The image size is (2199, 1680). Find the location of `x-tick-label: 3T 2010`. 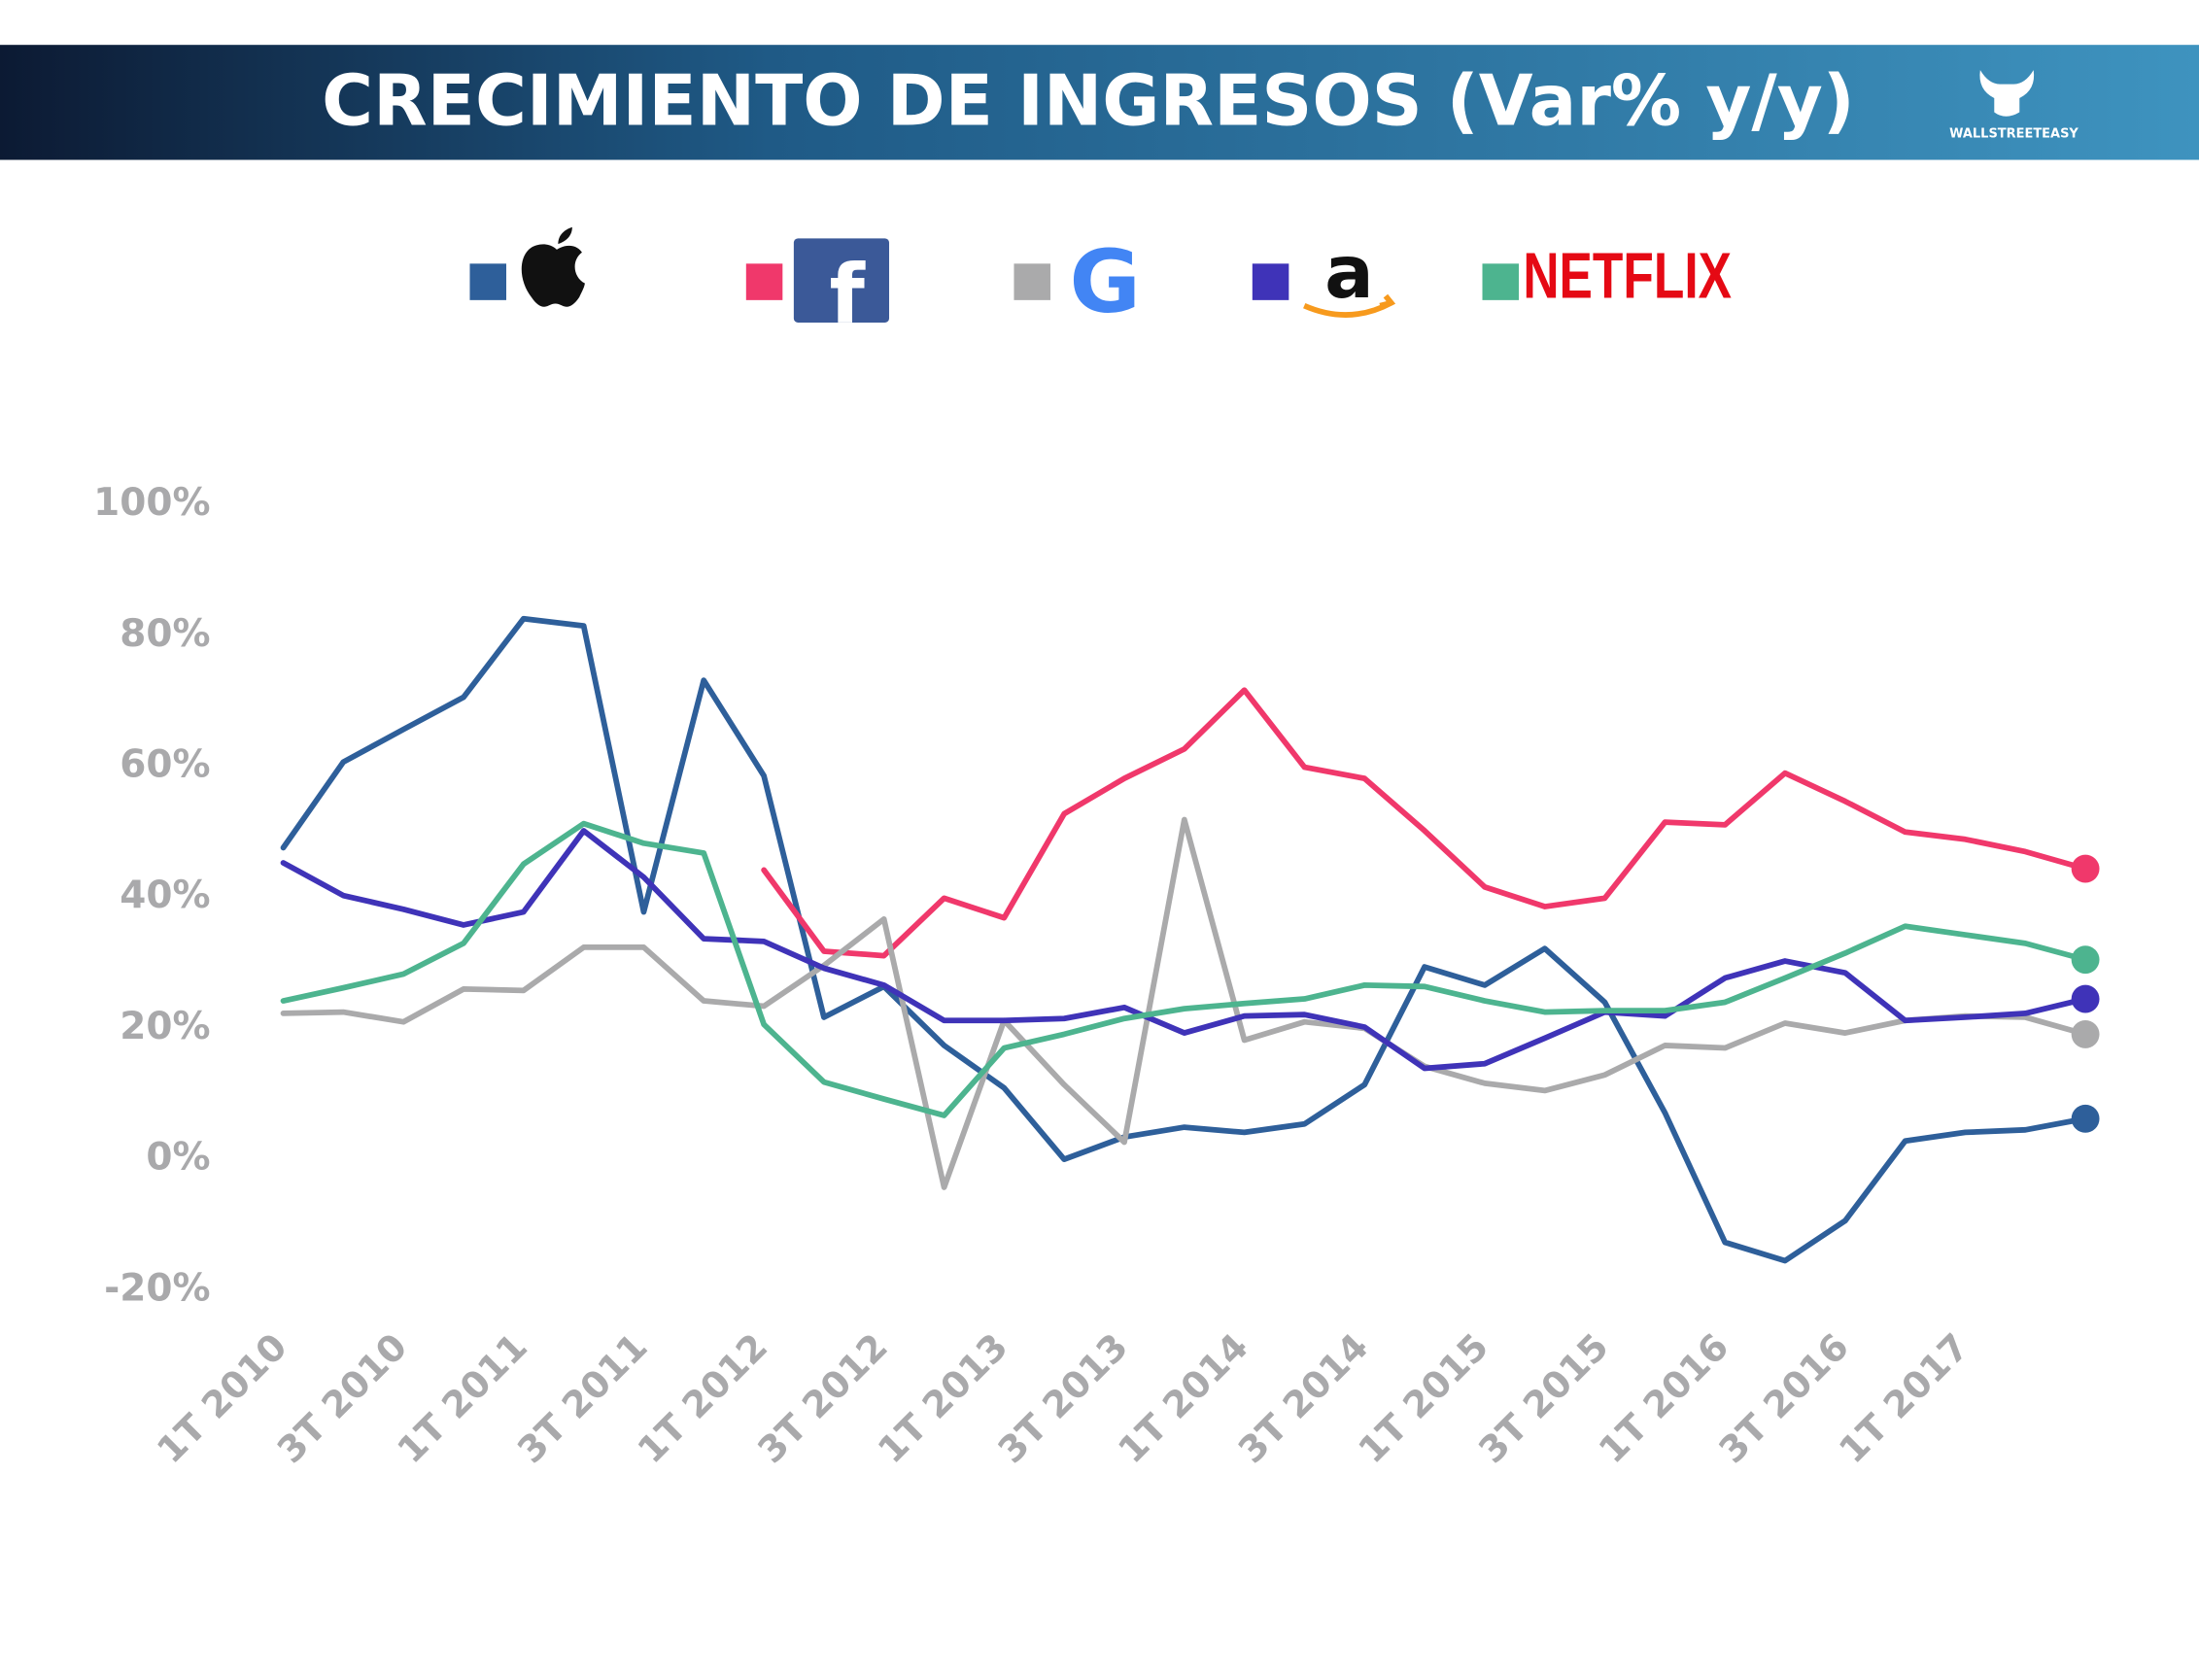

x-tick-label: 3T 2010 is located at coordinates (342, 1398).